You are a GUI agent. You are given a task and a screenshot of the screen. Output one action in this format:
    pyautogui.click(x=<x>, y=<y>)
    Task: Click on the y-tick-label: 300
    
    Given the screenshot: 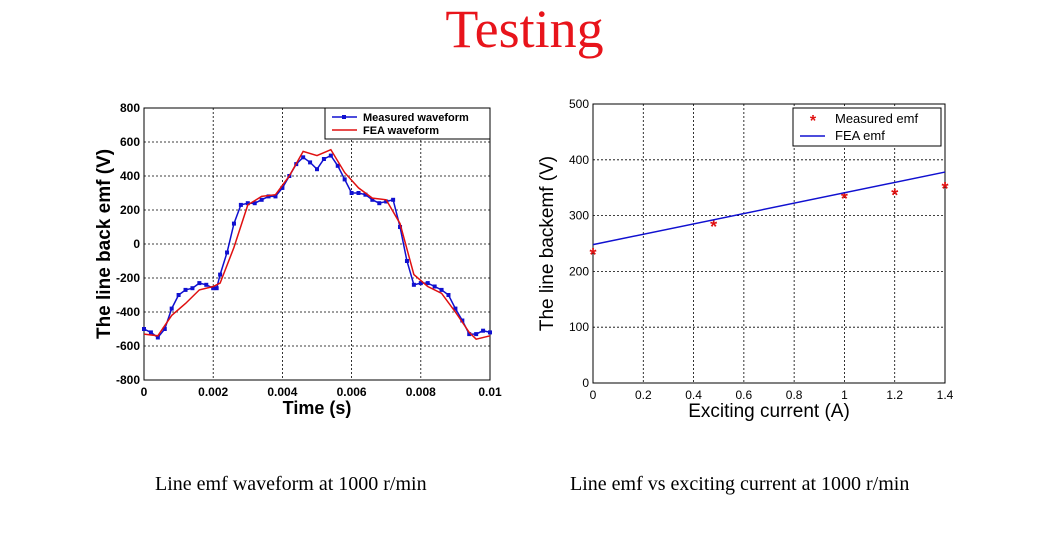 What is the action you would take?
    pyautogui.click(x=579, y=216)
    